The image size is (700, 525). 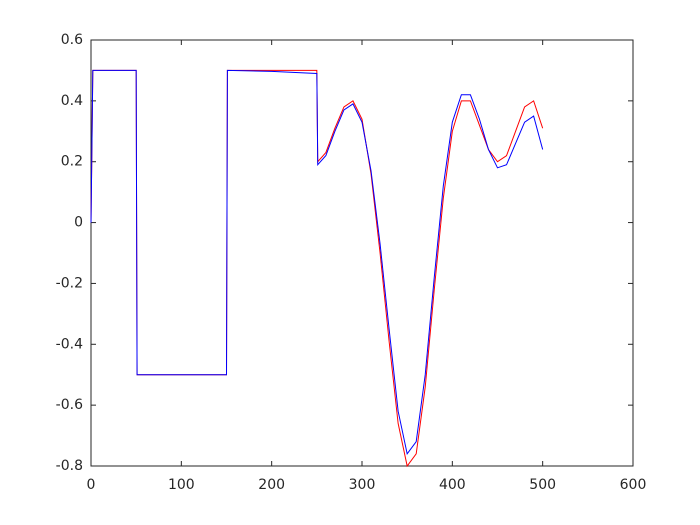 I want to click on x-tick-label: 100, so click(x=181, y=485).